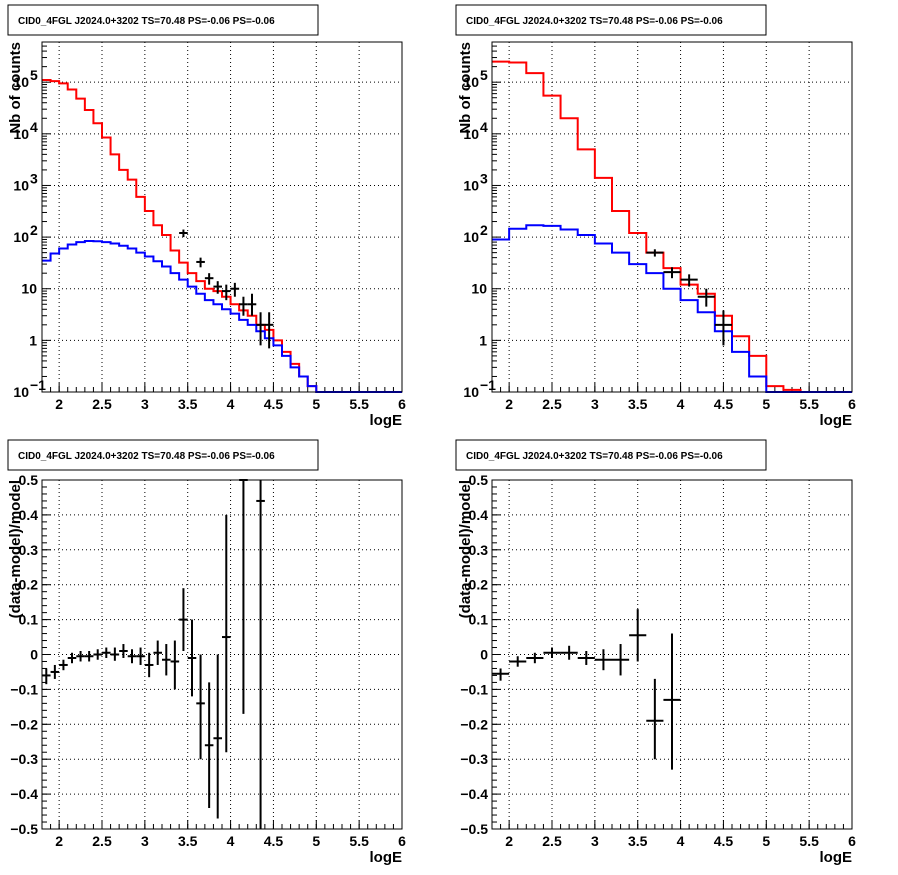 Image resolution: width=898 pixels, height=875 pixels. What do you see at coordinates (34, 655) in the screenshot?
I see `y-tick-label: 0` at bounding box center [34, 655].